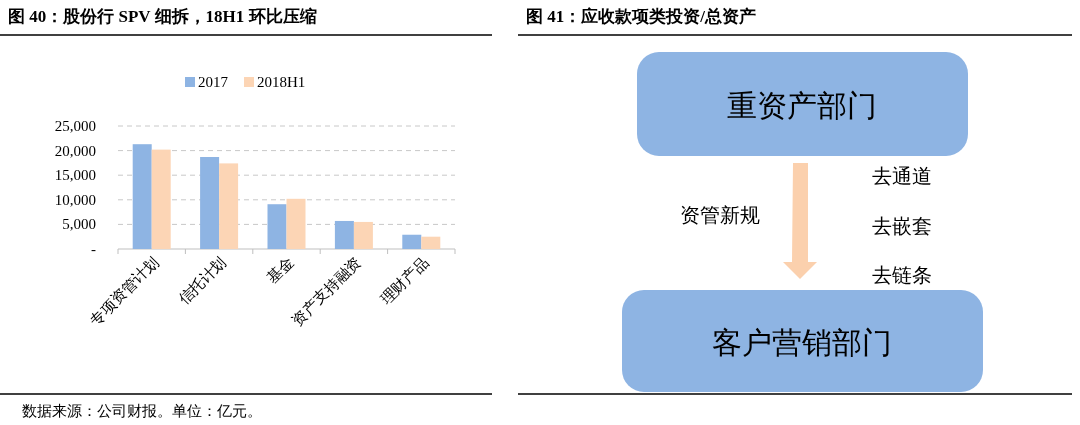 This screenshot has height=425, width=1080. Describe the element at coordinates (213, 82) in the screenshot. I see `legend-label: 2017` at that location.